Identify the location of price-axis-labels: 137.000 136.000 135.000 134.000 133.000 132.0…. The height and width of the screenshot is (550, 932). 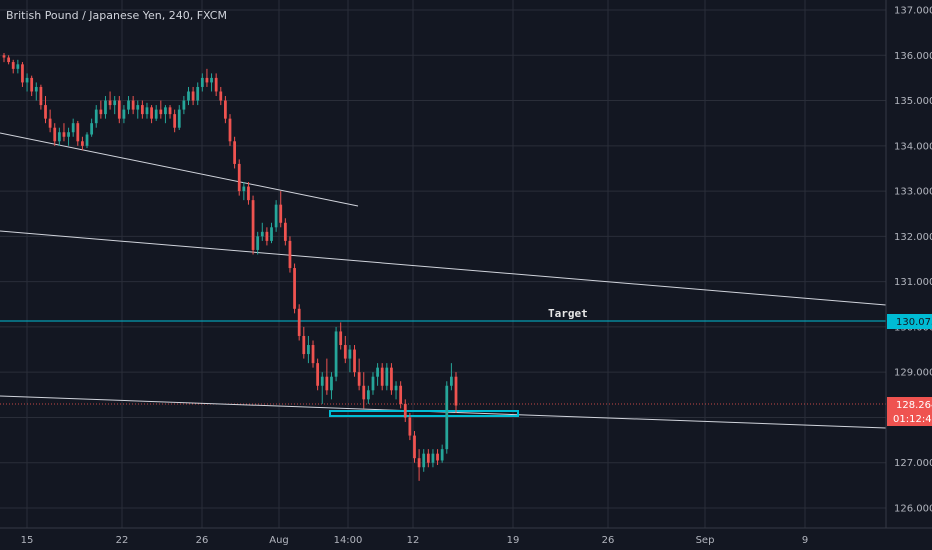
(913, 260).